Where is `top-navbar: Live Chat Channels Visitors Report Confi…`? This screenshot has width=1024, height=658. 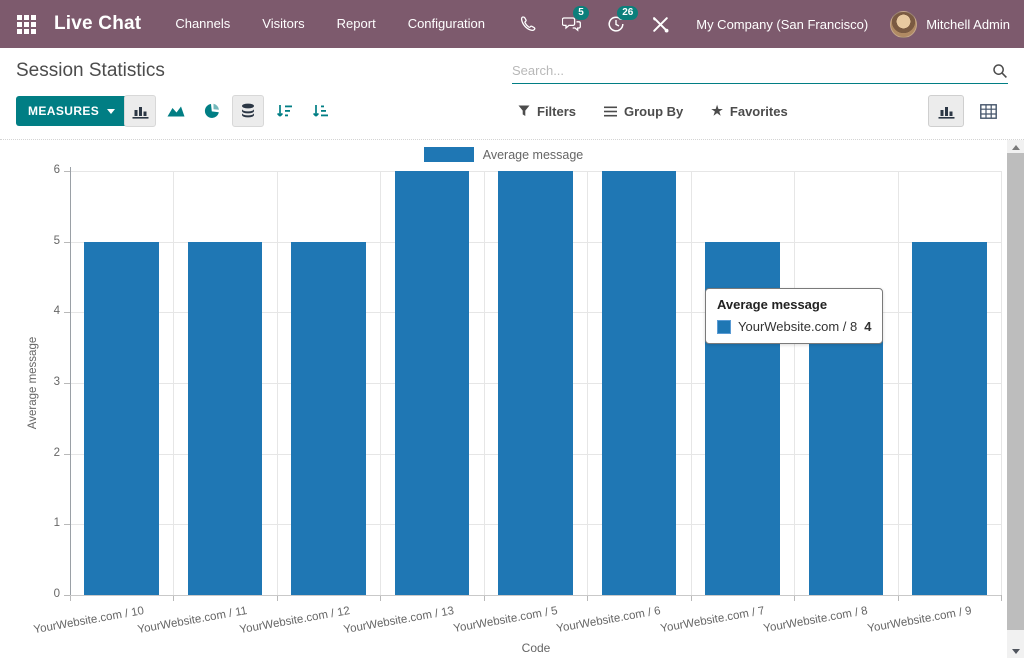 top-navbar: Live Chat Channels Visitors Report Confi… is located at coordinates (512, 24).